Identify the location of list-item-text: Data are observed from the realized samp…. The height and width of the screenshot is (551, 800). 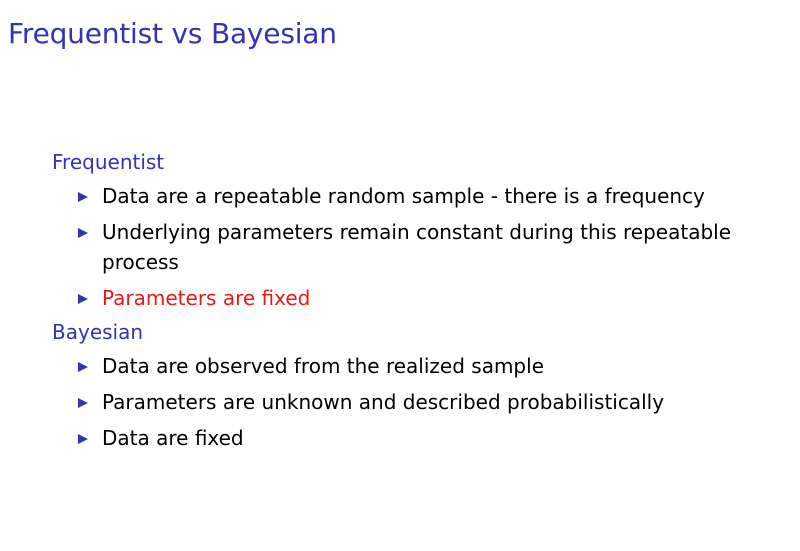
(323, 366).